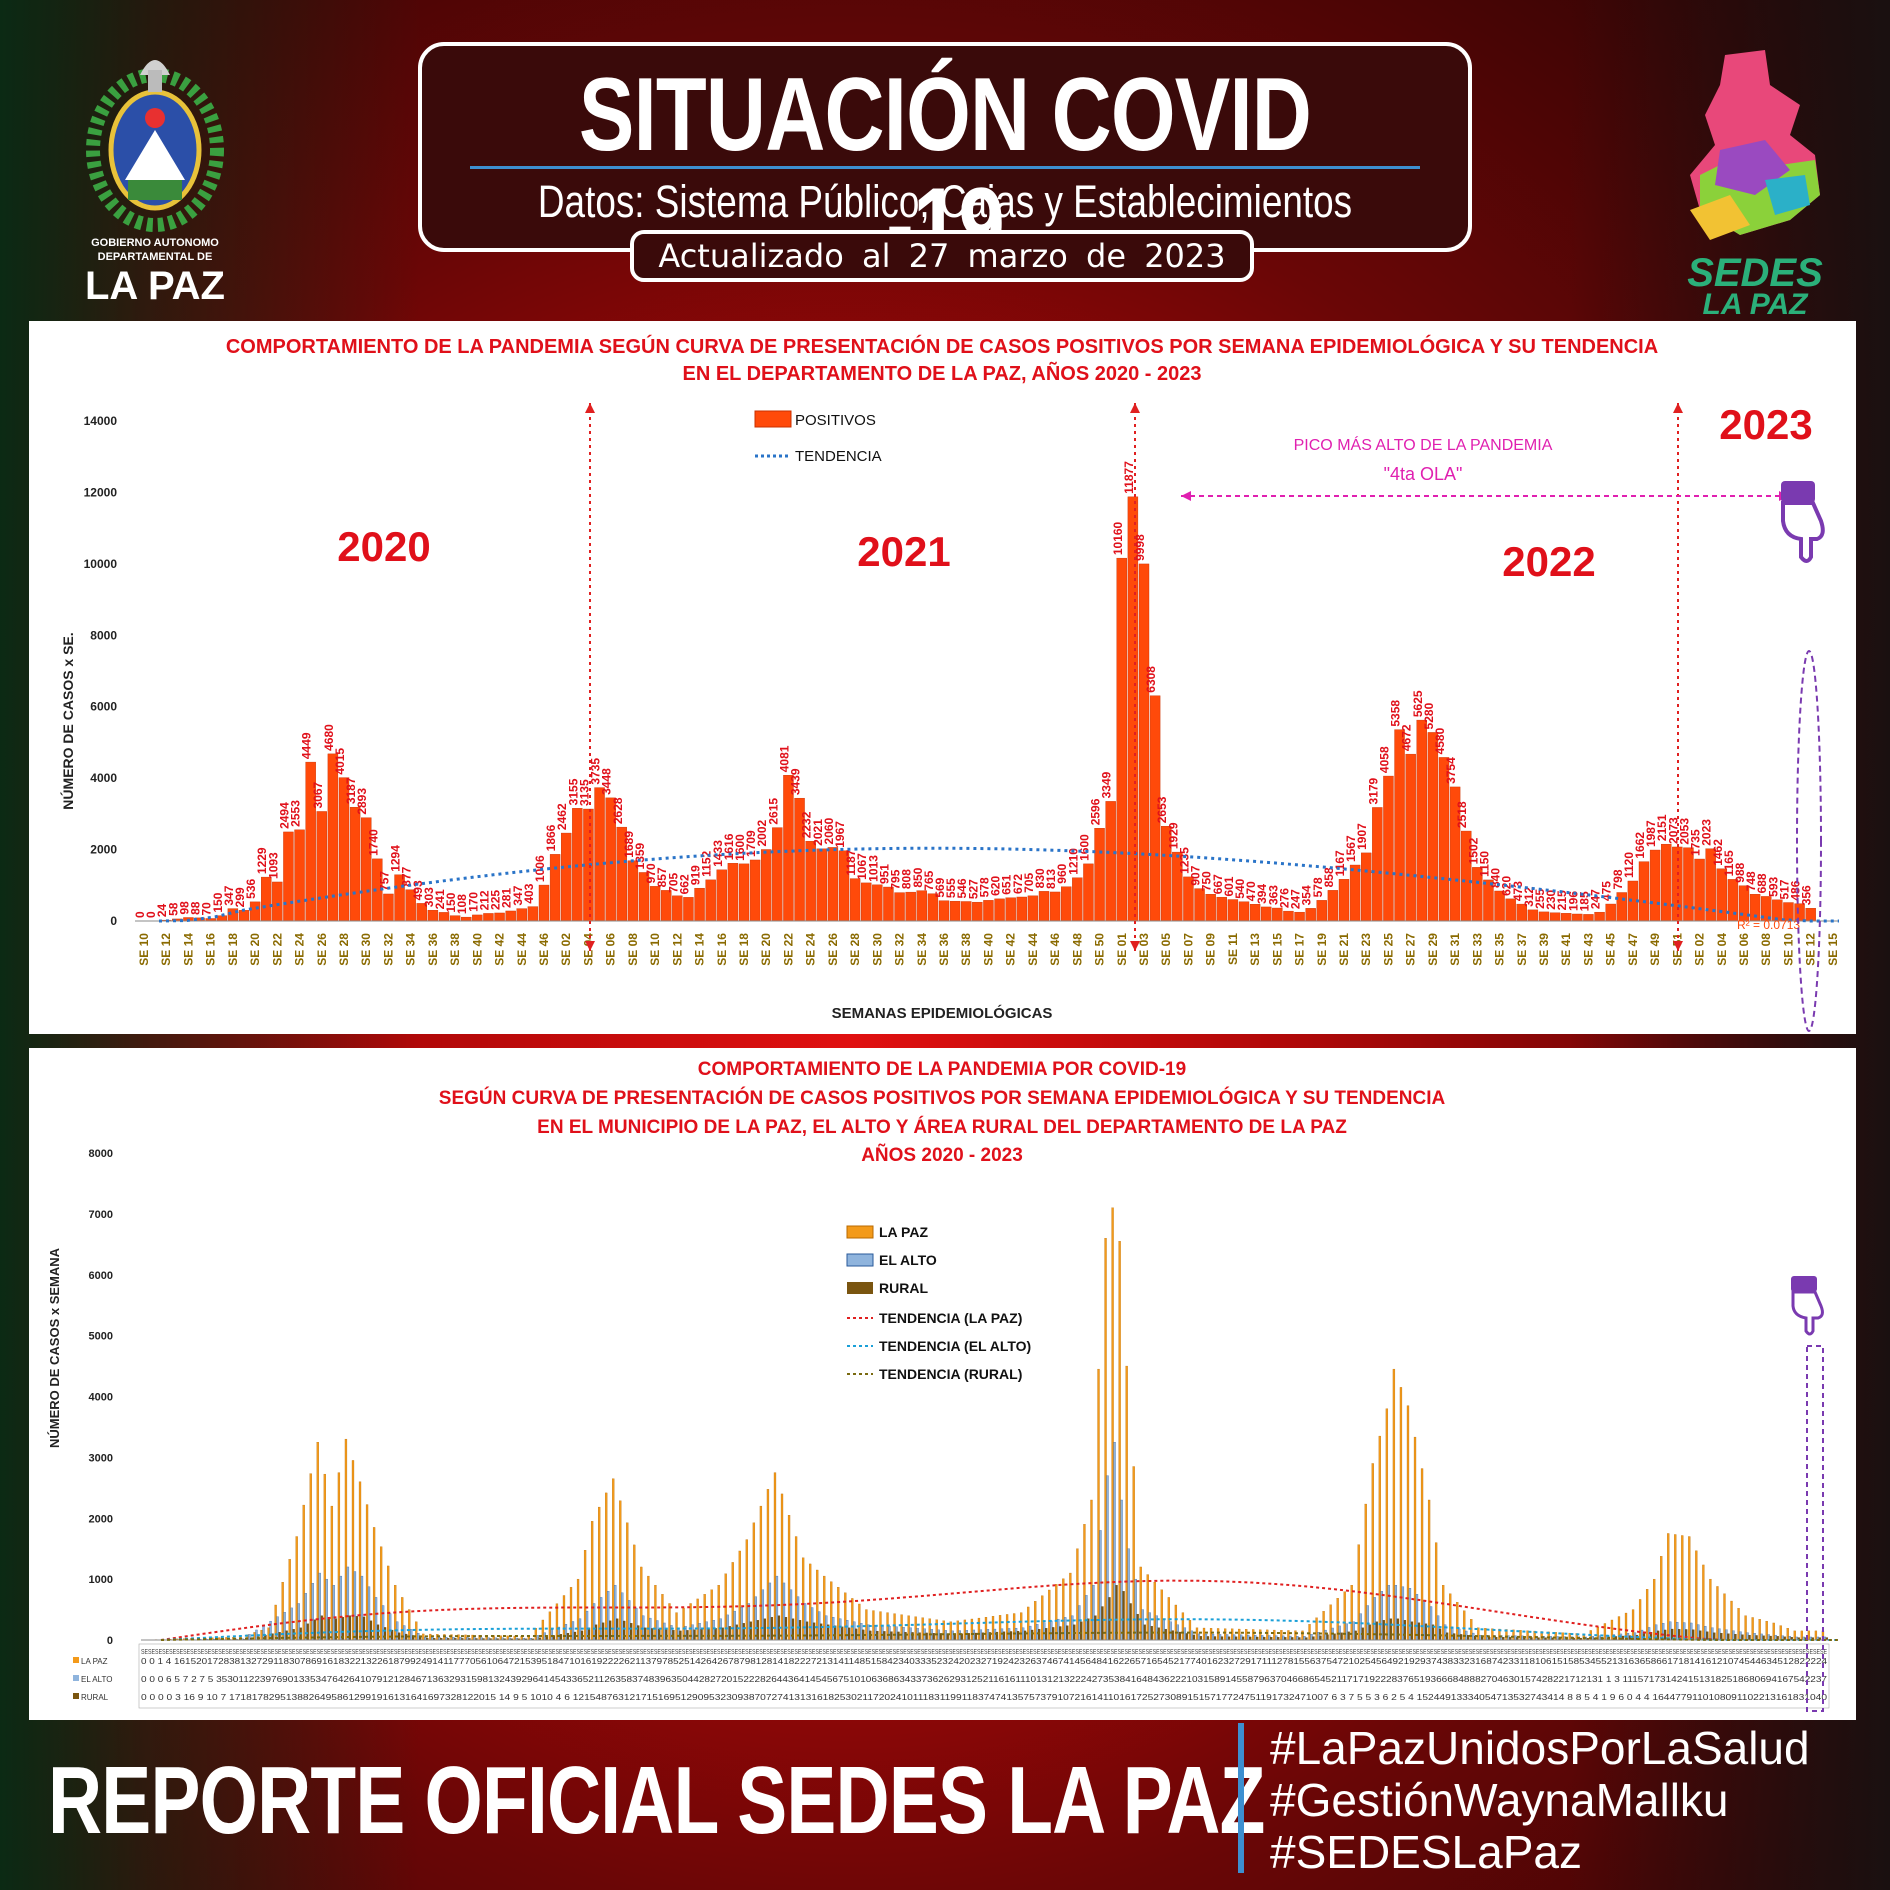 Image resolution: width=1890 pixels, height=1890 pixels. What do you see at coordinates (884, 874) in the screenshot?
I see `bar-value-label: 951` at bounding box center [884, 874].